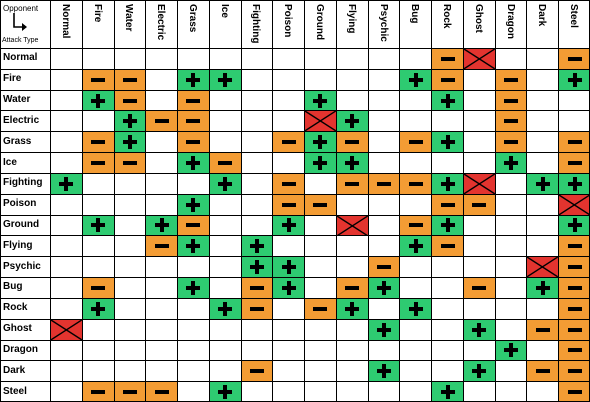 Image resolution: width=590 pixels, height=402 pixels. Describe the element at coordinates (23, 183) in the screenshot. I see `row-header-fighting: Fighting` at that location.